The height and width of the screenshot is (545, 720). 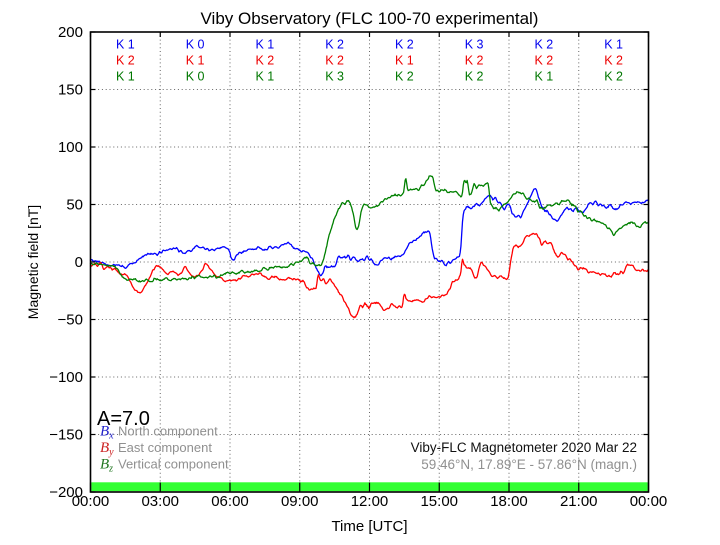 I want to click on legend-label: Vertical component, so click(x=173, y=464).